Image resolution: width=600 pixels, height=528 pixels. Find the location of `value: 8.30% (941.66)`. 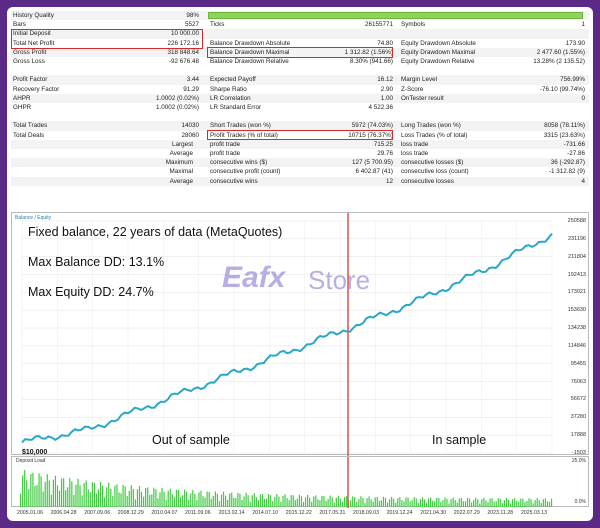

value: 8.30% (941.66) is located at coordinates (371, 61).